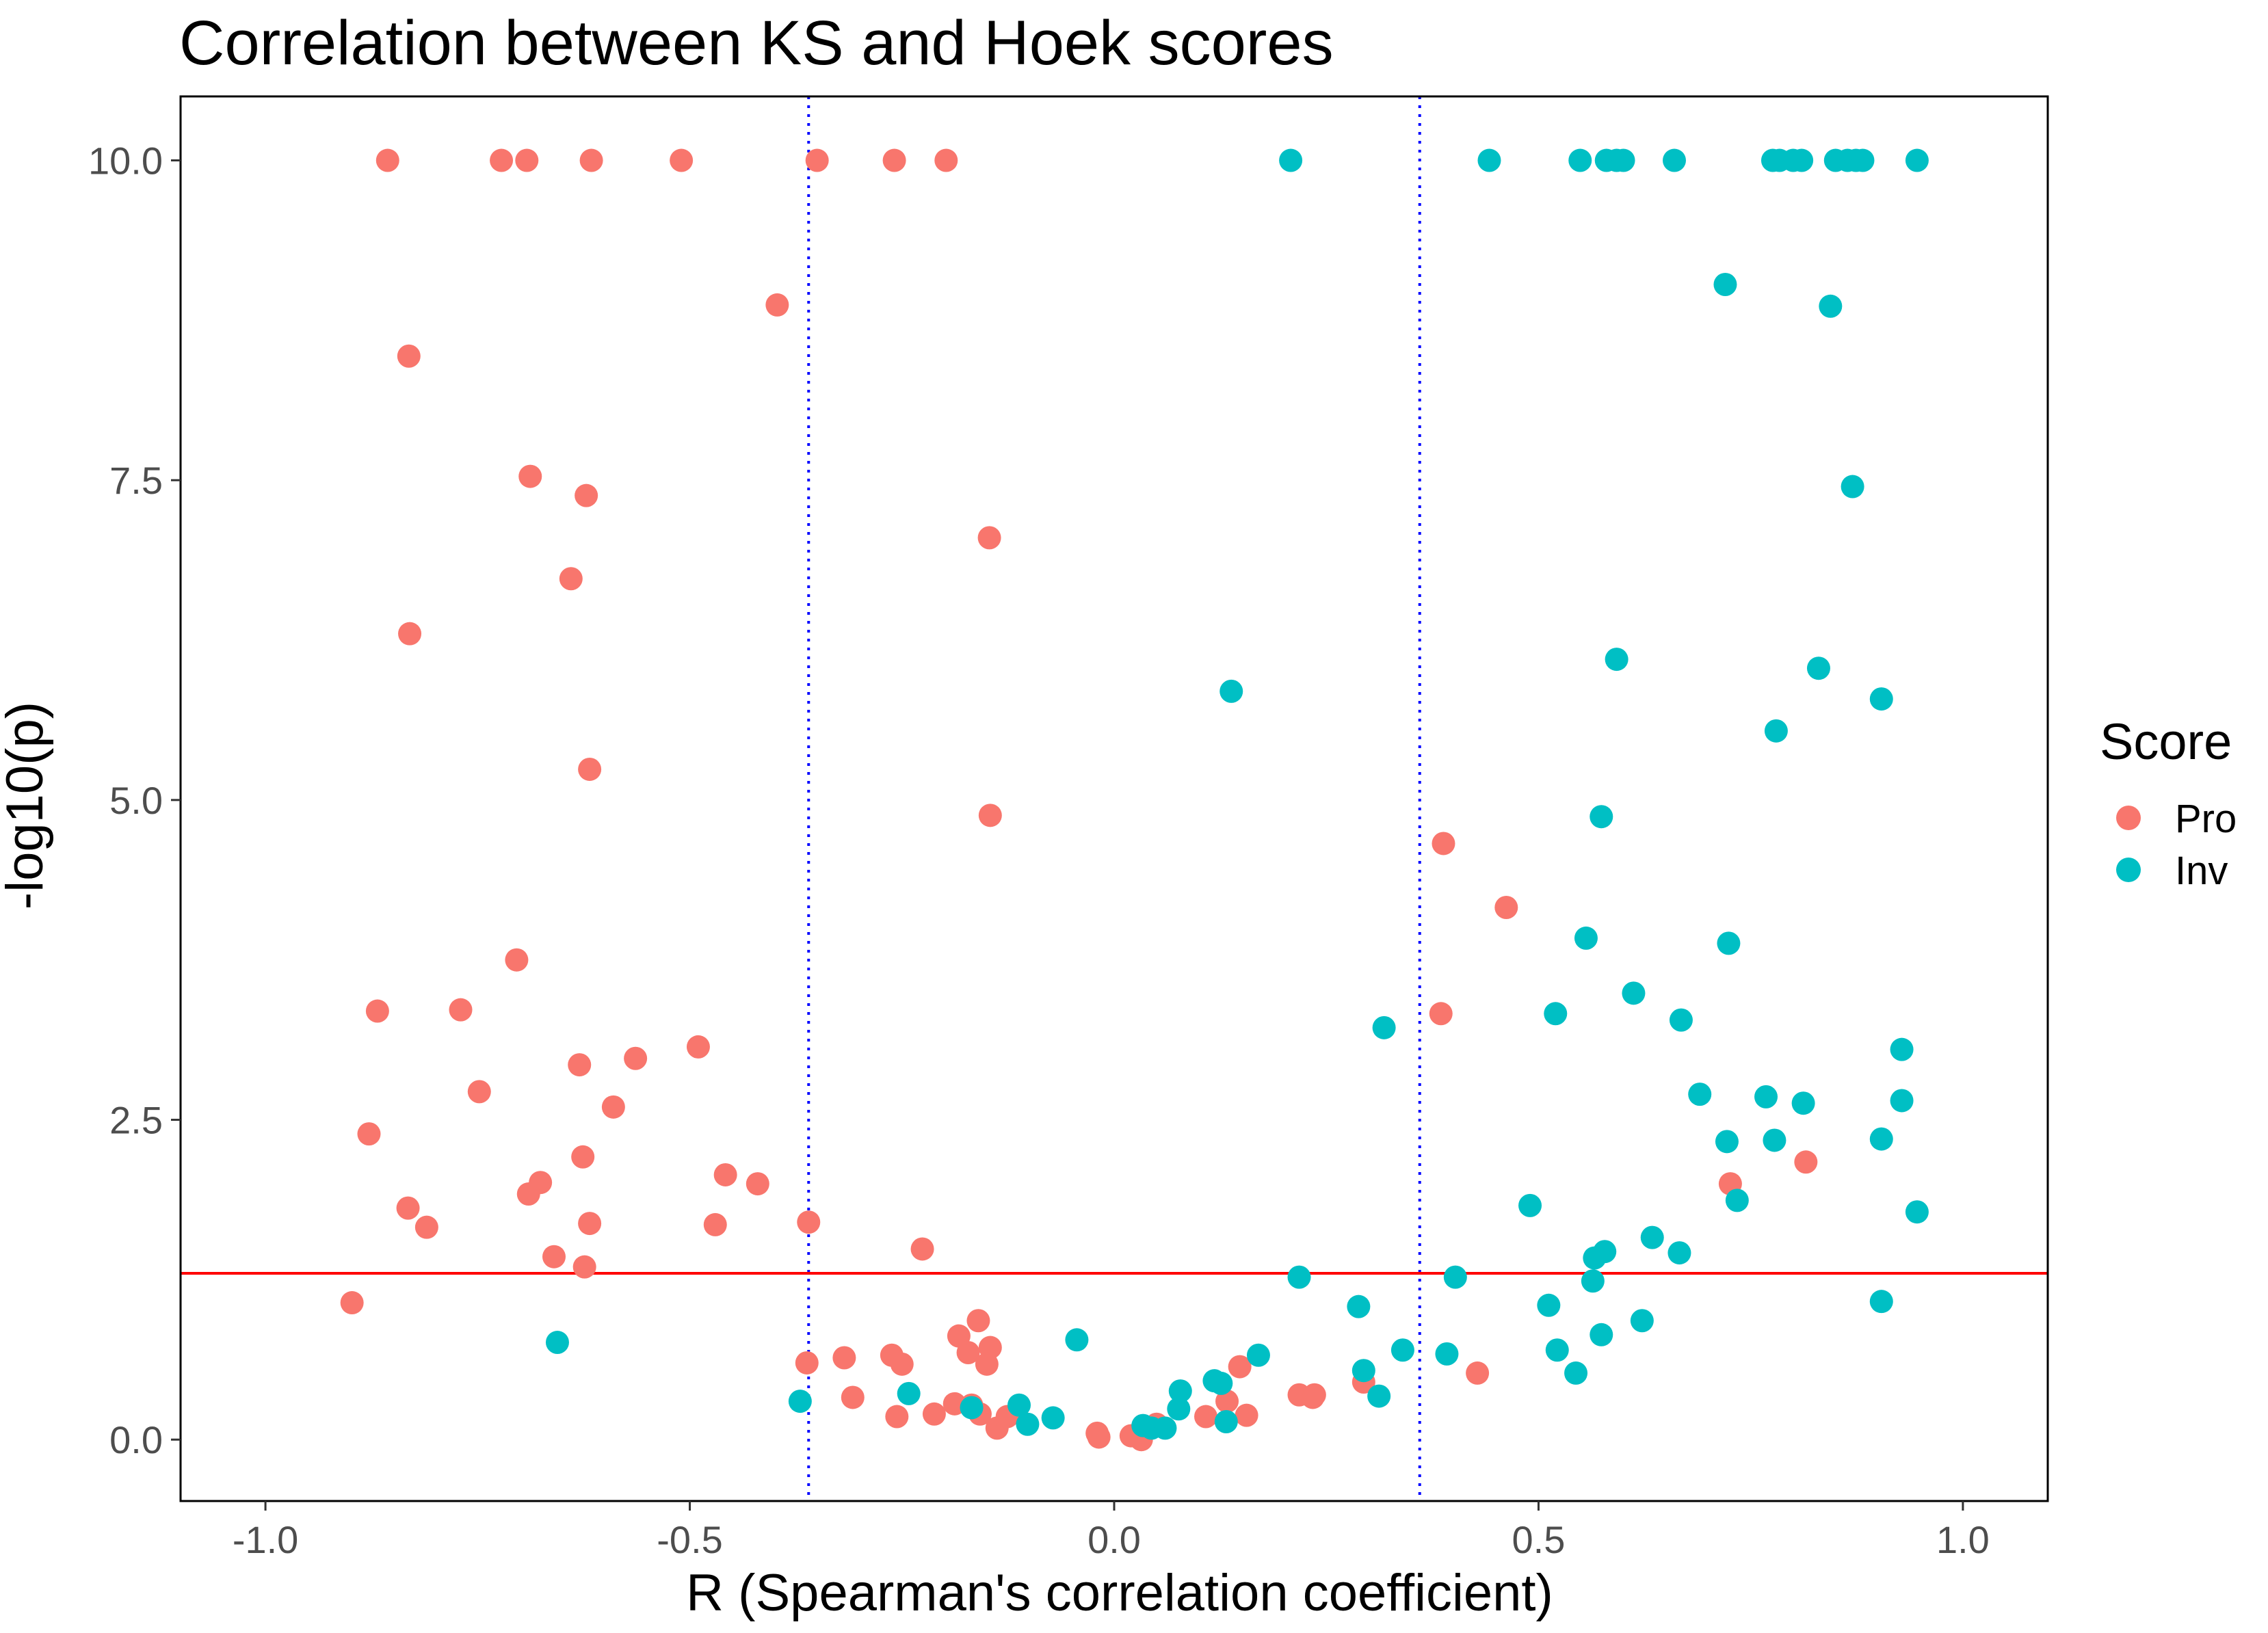 This screenshot has height=1633, width=2268. I want to click on chart-title: Correlation between KS and Hoek scores, so click(756, 43).